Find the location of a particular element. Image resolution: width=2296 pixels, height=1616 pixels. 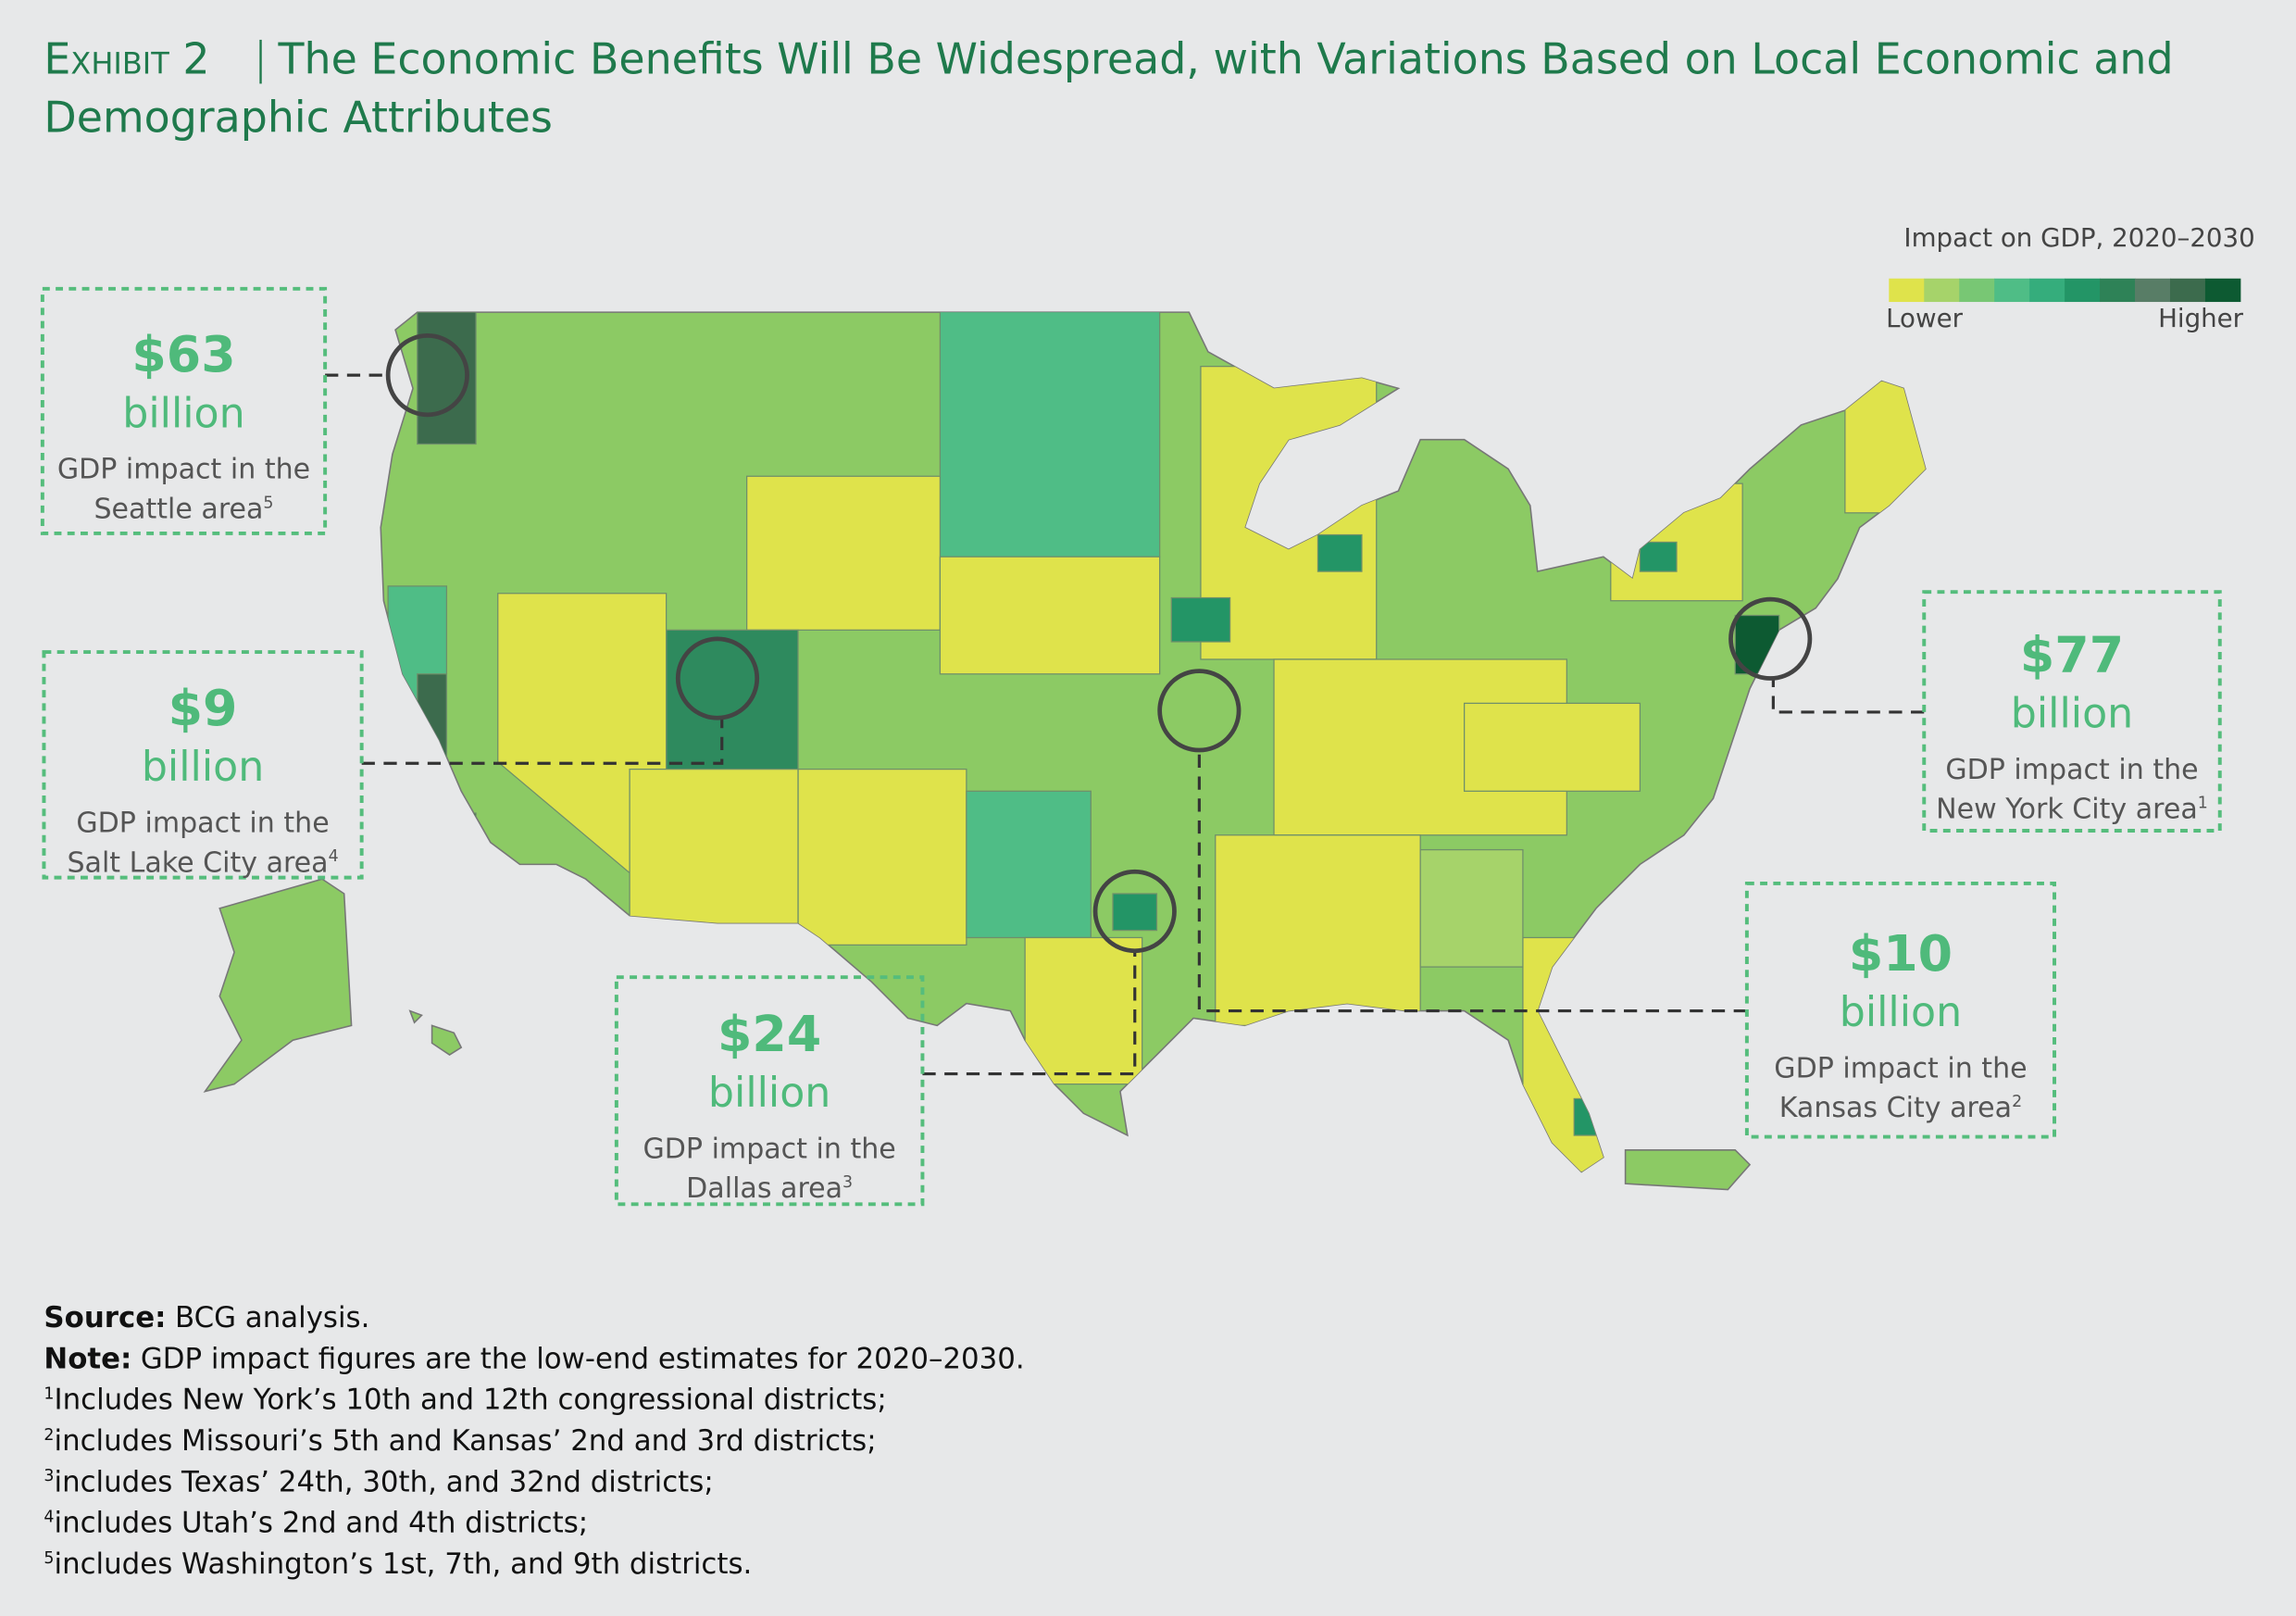

callout-caption: Salt Lake City area4 is located at coordinates (202, 862).